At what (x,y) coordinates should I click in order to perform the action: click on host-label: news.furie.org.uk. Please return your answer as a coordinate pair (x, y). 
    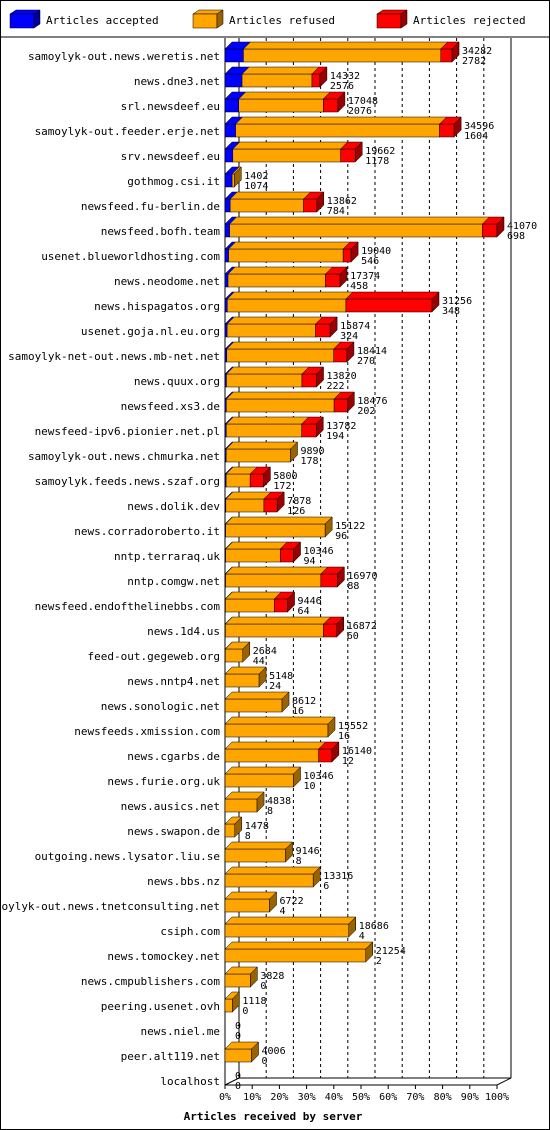
    Looking at the image, I should click on (163, 781).